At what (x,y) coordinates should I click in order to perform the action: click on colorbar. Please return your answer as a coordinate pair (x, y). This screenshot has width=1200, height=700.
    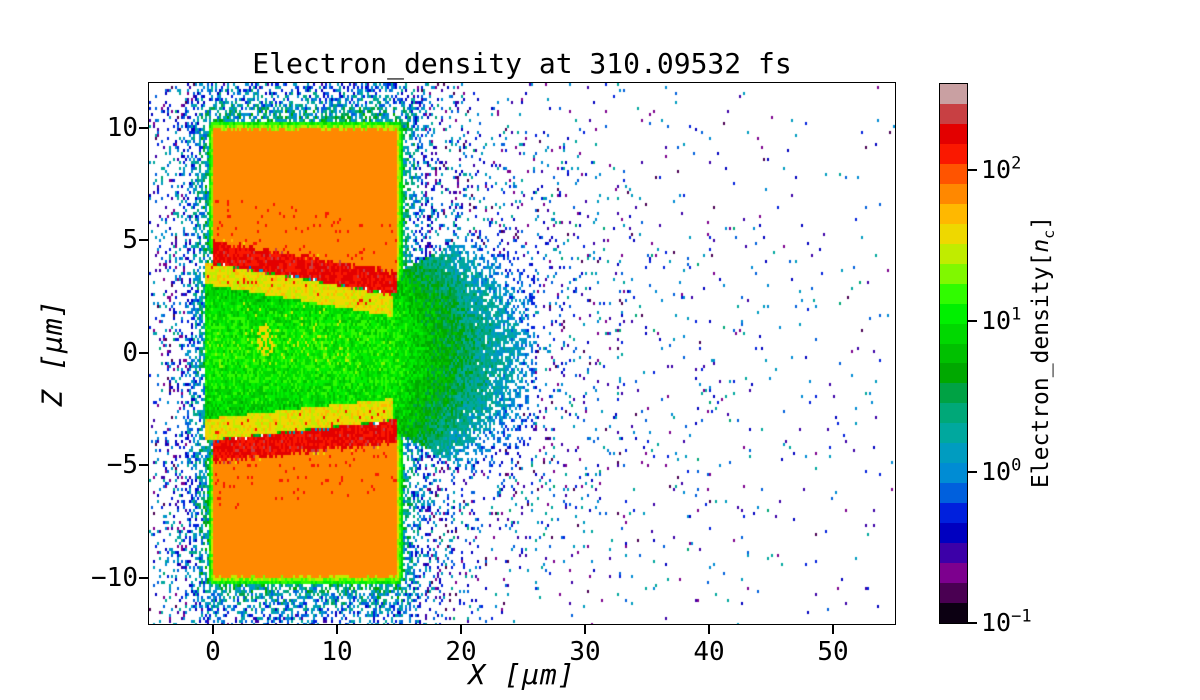
    Looking at the image, I should click on (953, 353).